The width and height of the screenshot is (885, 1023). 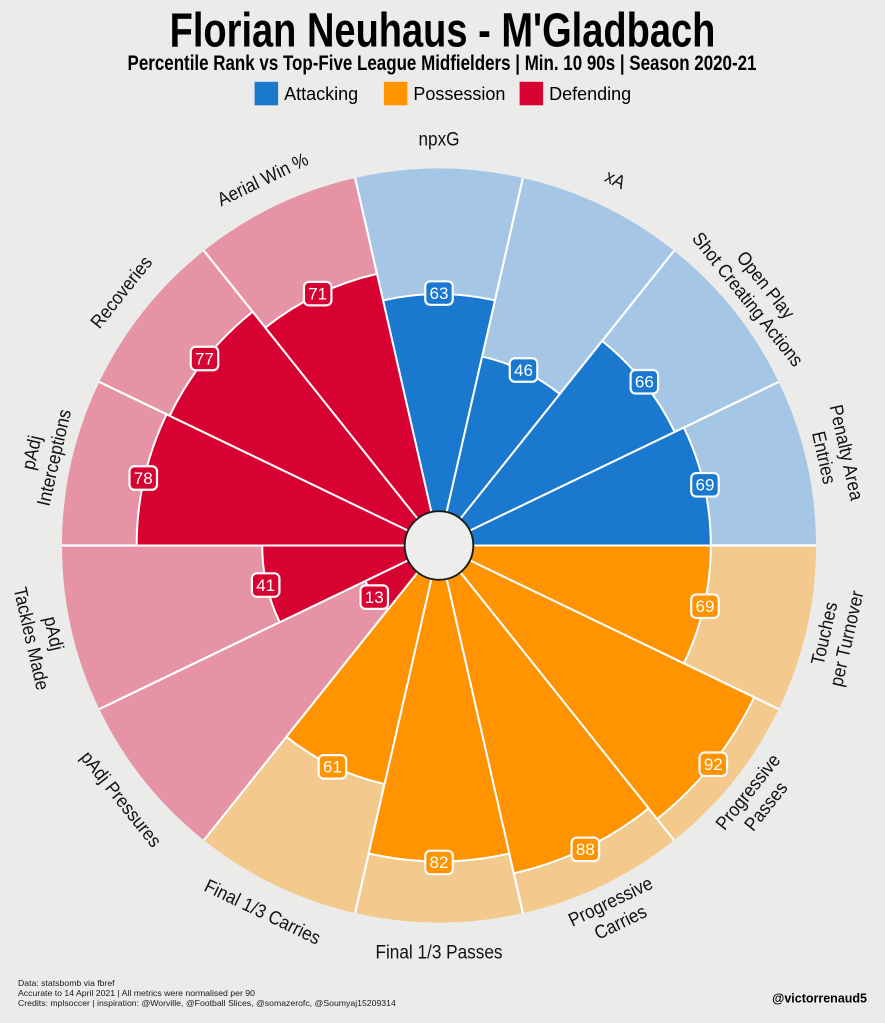 I want to click on svg-text: Possession, so click(x=459, y=94).